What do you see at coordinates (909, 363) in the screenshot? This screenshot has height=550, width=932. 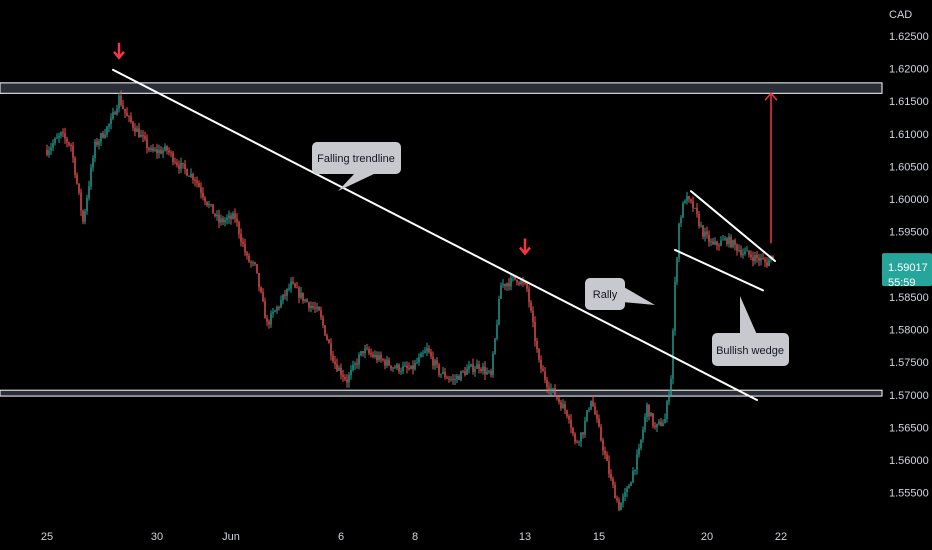 I see `price-tick-label: 1.57500` at bounding box center [909, 363].